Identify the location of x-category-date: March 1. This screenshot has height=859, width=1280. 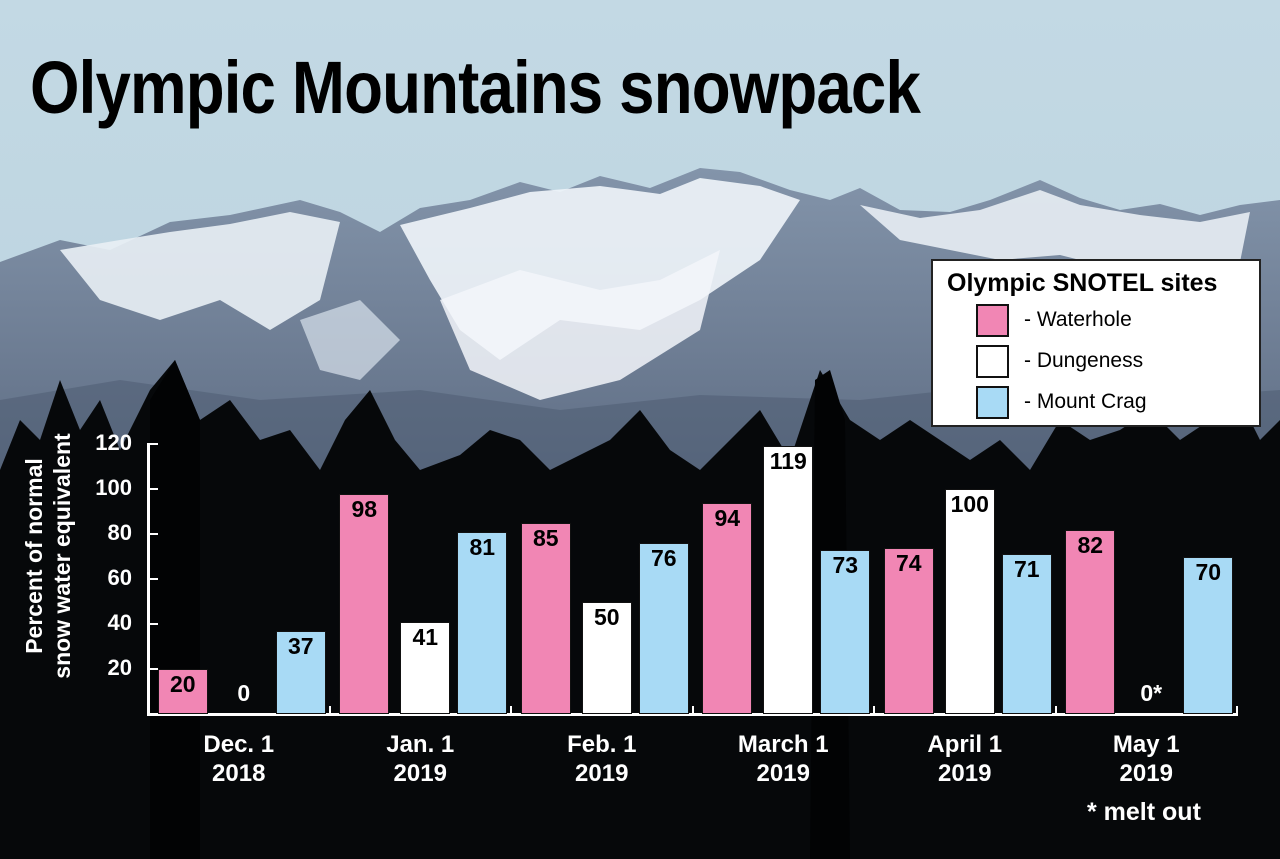
(783, 744).